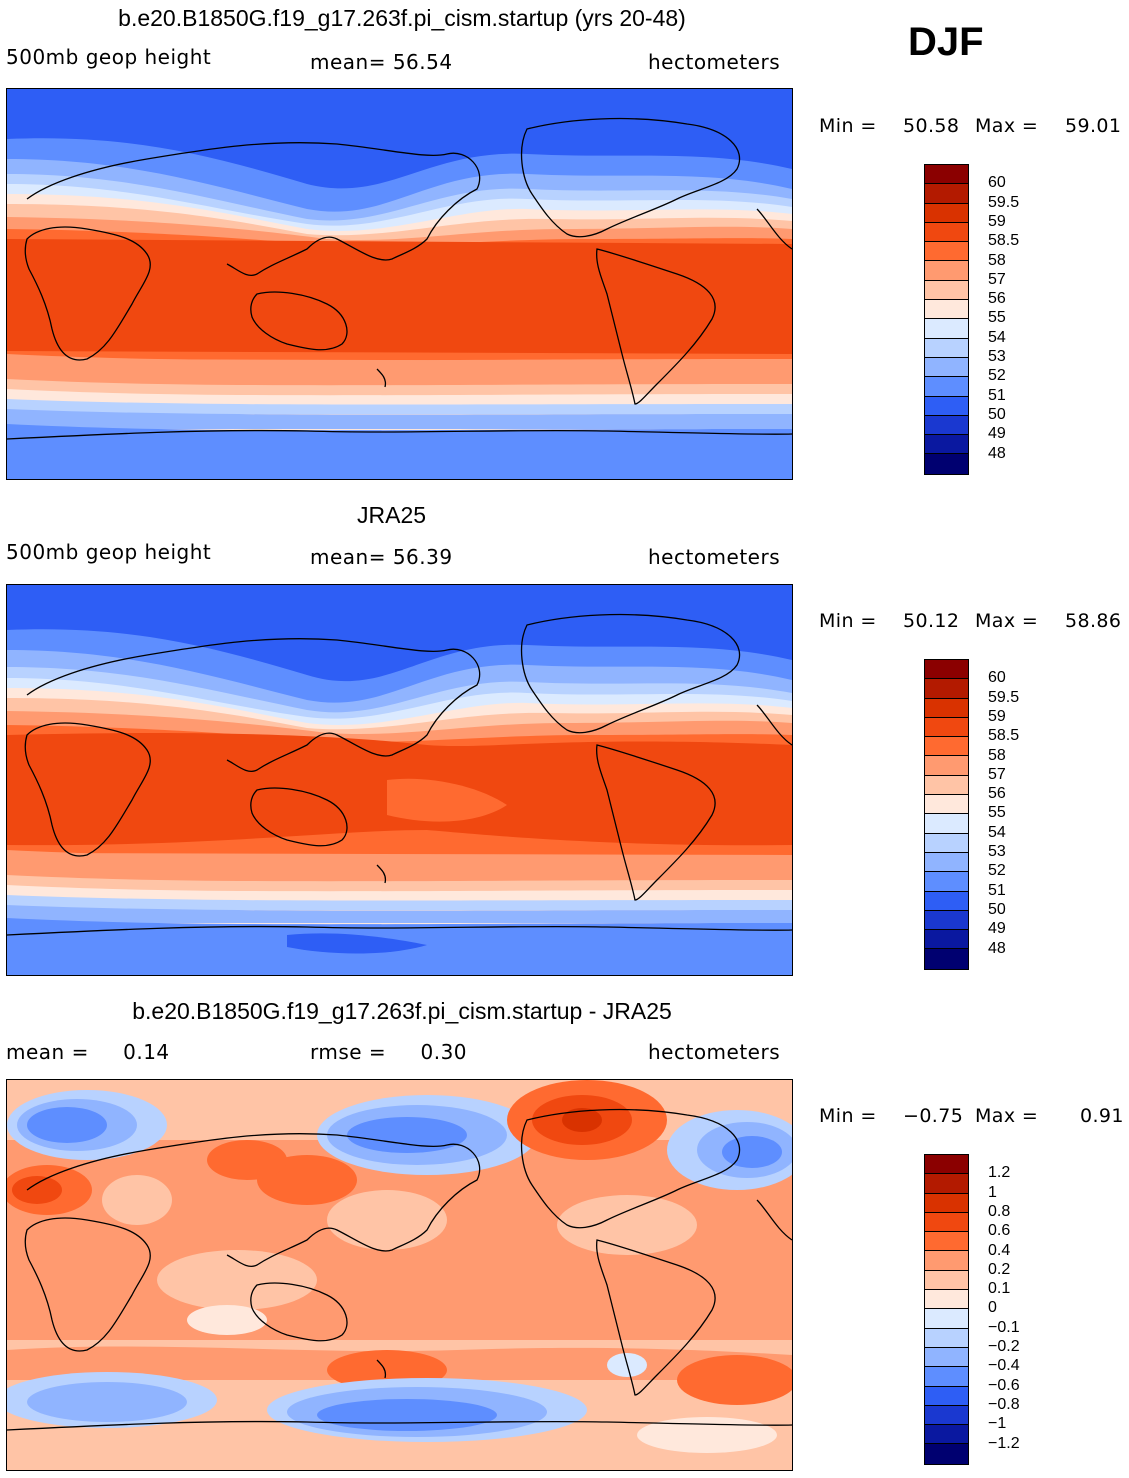  Describe the element at coordinates (997, 453) in the screenshot. I see `colorbar-tick-label: 48` at that location.